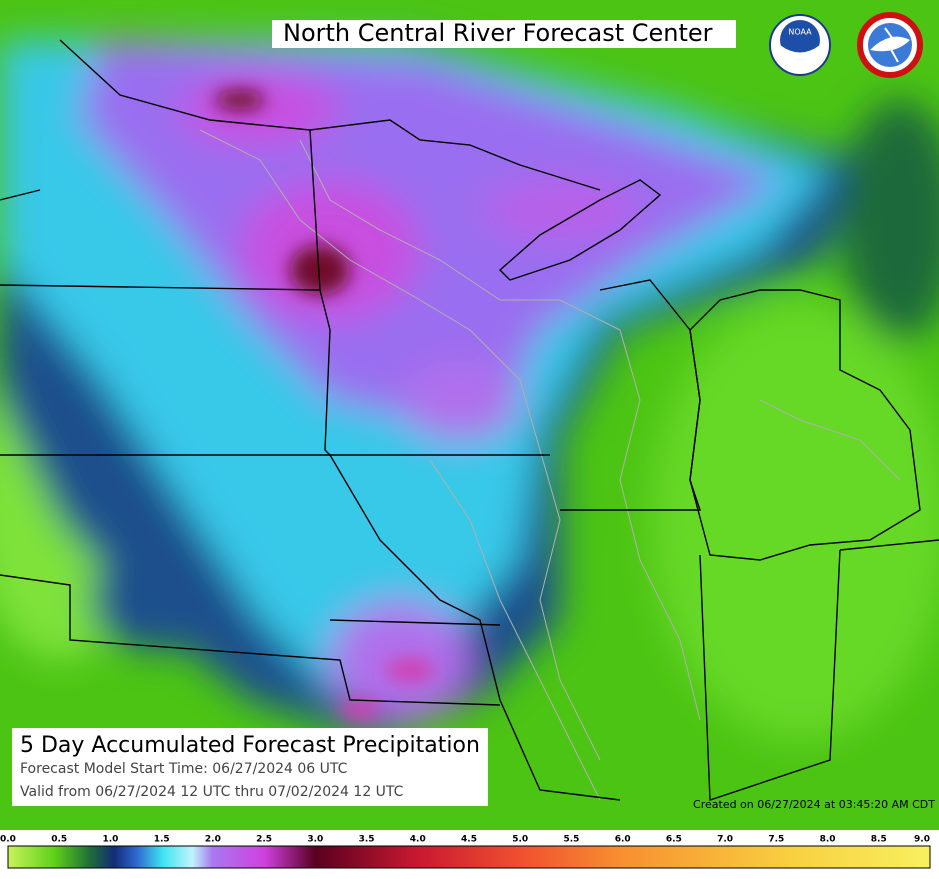 Image resolution: width=939 pixels, height=879 pixels. Describe the element at coordinates (520, 840) in the screenshot. I see `colorbar-tick-label: 5.0` at that location.